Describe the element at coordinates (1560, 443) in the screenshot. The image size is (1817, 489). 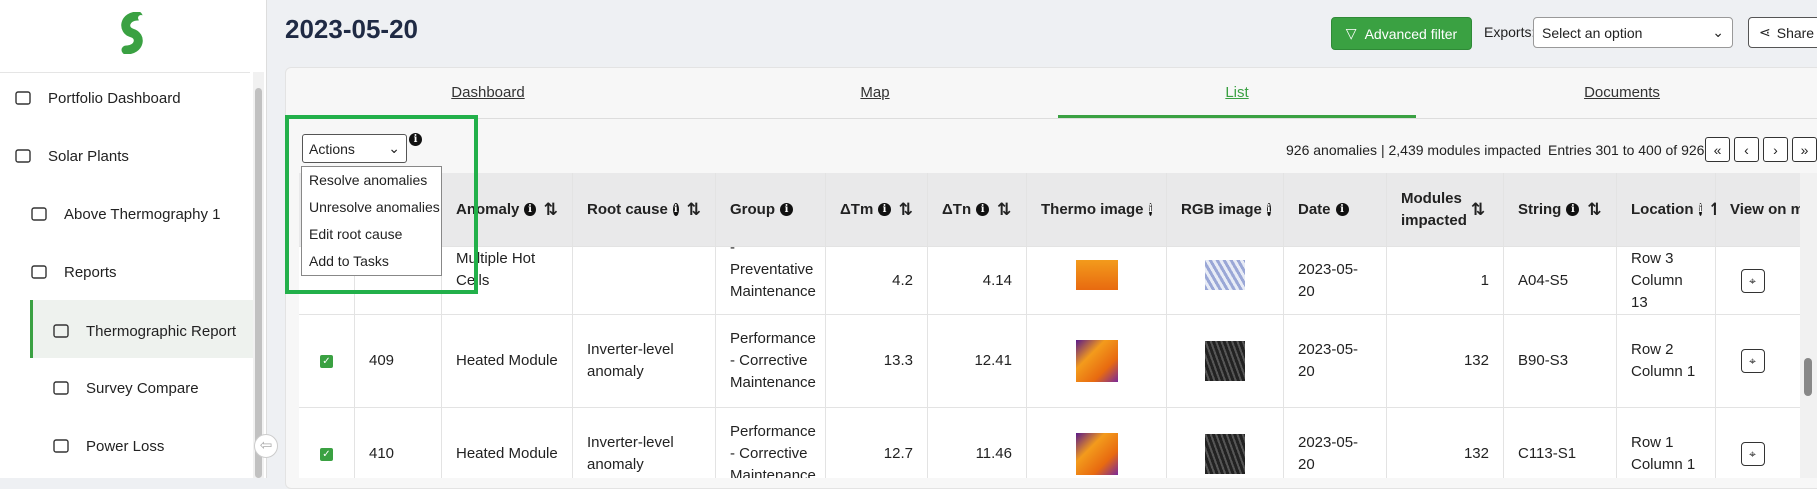
I see `table-cell: C113-S1` at that location.